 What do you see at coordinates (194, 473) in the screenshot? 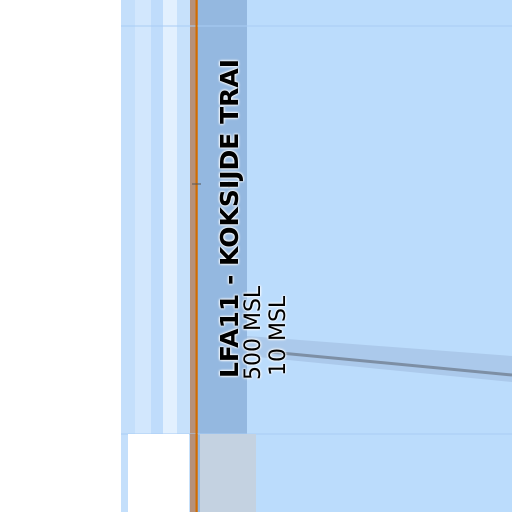
I see `beach-strip-lower` at bounding box center [194, 473].